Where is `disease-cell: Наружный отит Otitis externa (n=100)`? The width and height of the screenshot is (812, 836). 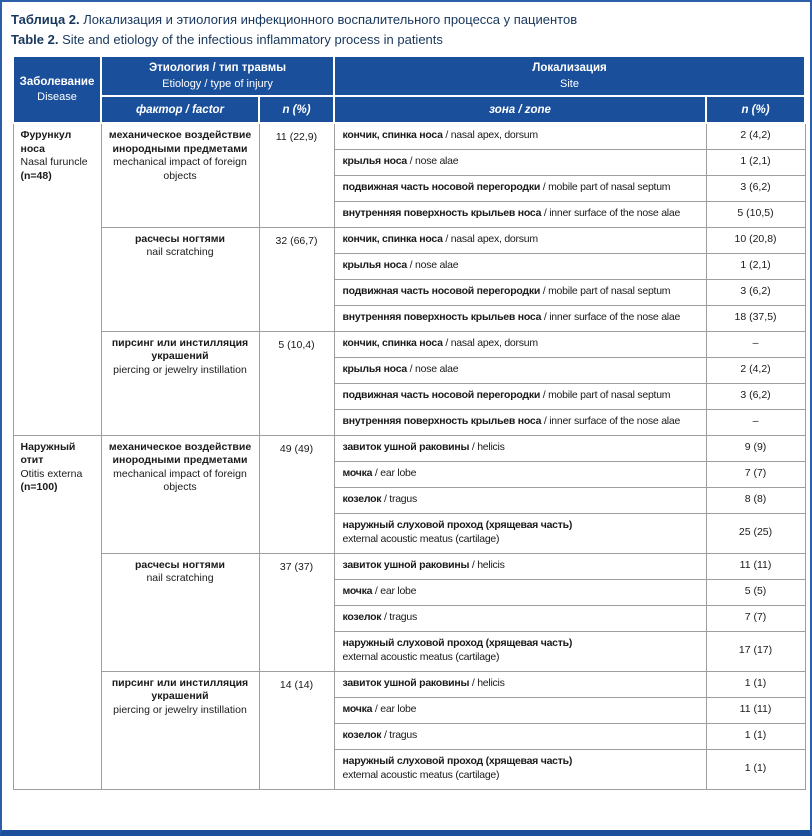
disease-cell: Наружный отит Otitis externa (n=100) is located at coordinates (57, 612).